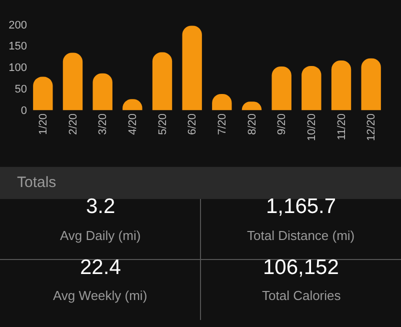 This screenshot has height=327, width=401. Describe the element at coordinates (23, 111) in the screenshot. I see `y-tick-label: 0` at that location.